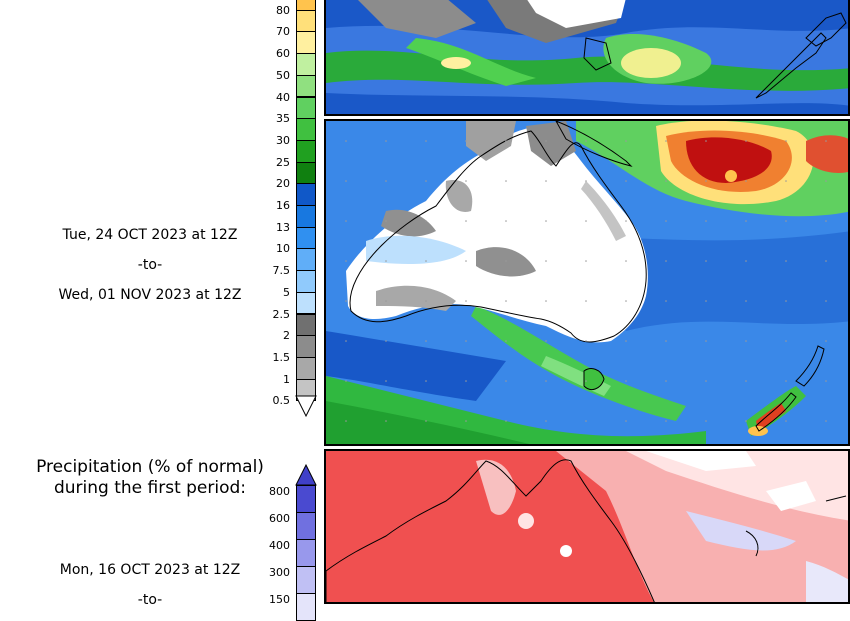 Image resolution: width=850 pixels, height=621 pixels. Describe the element at coordinates (283, 227) in the screenshot. I see `precip-tick-label: 13` at that location.